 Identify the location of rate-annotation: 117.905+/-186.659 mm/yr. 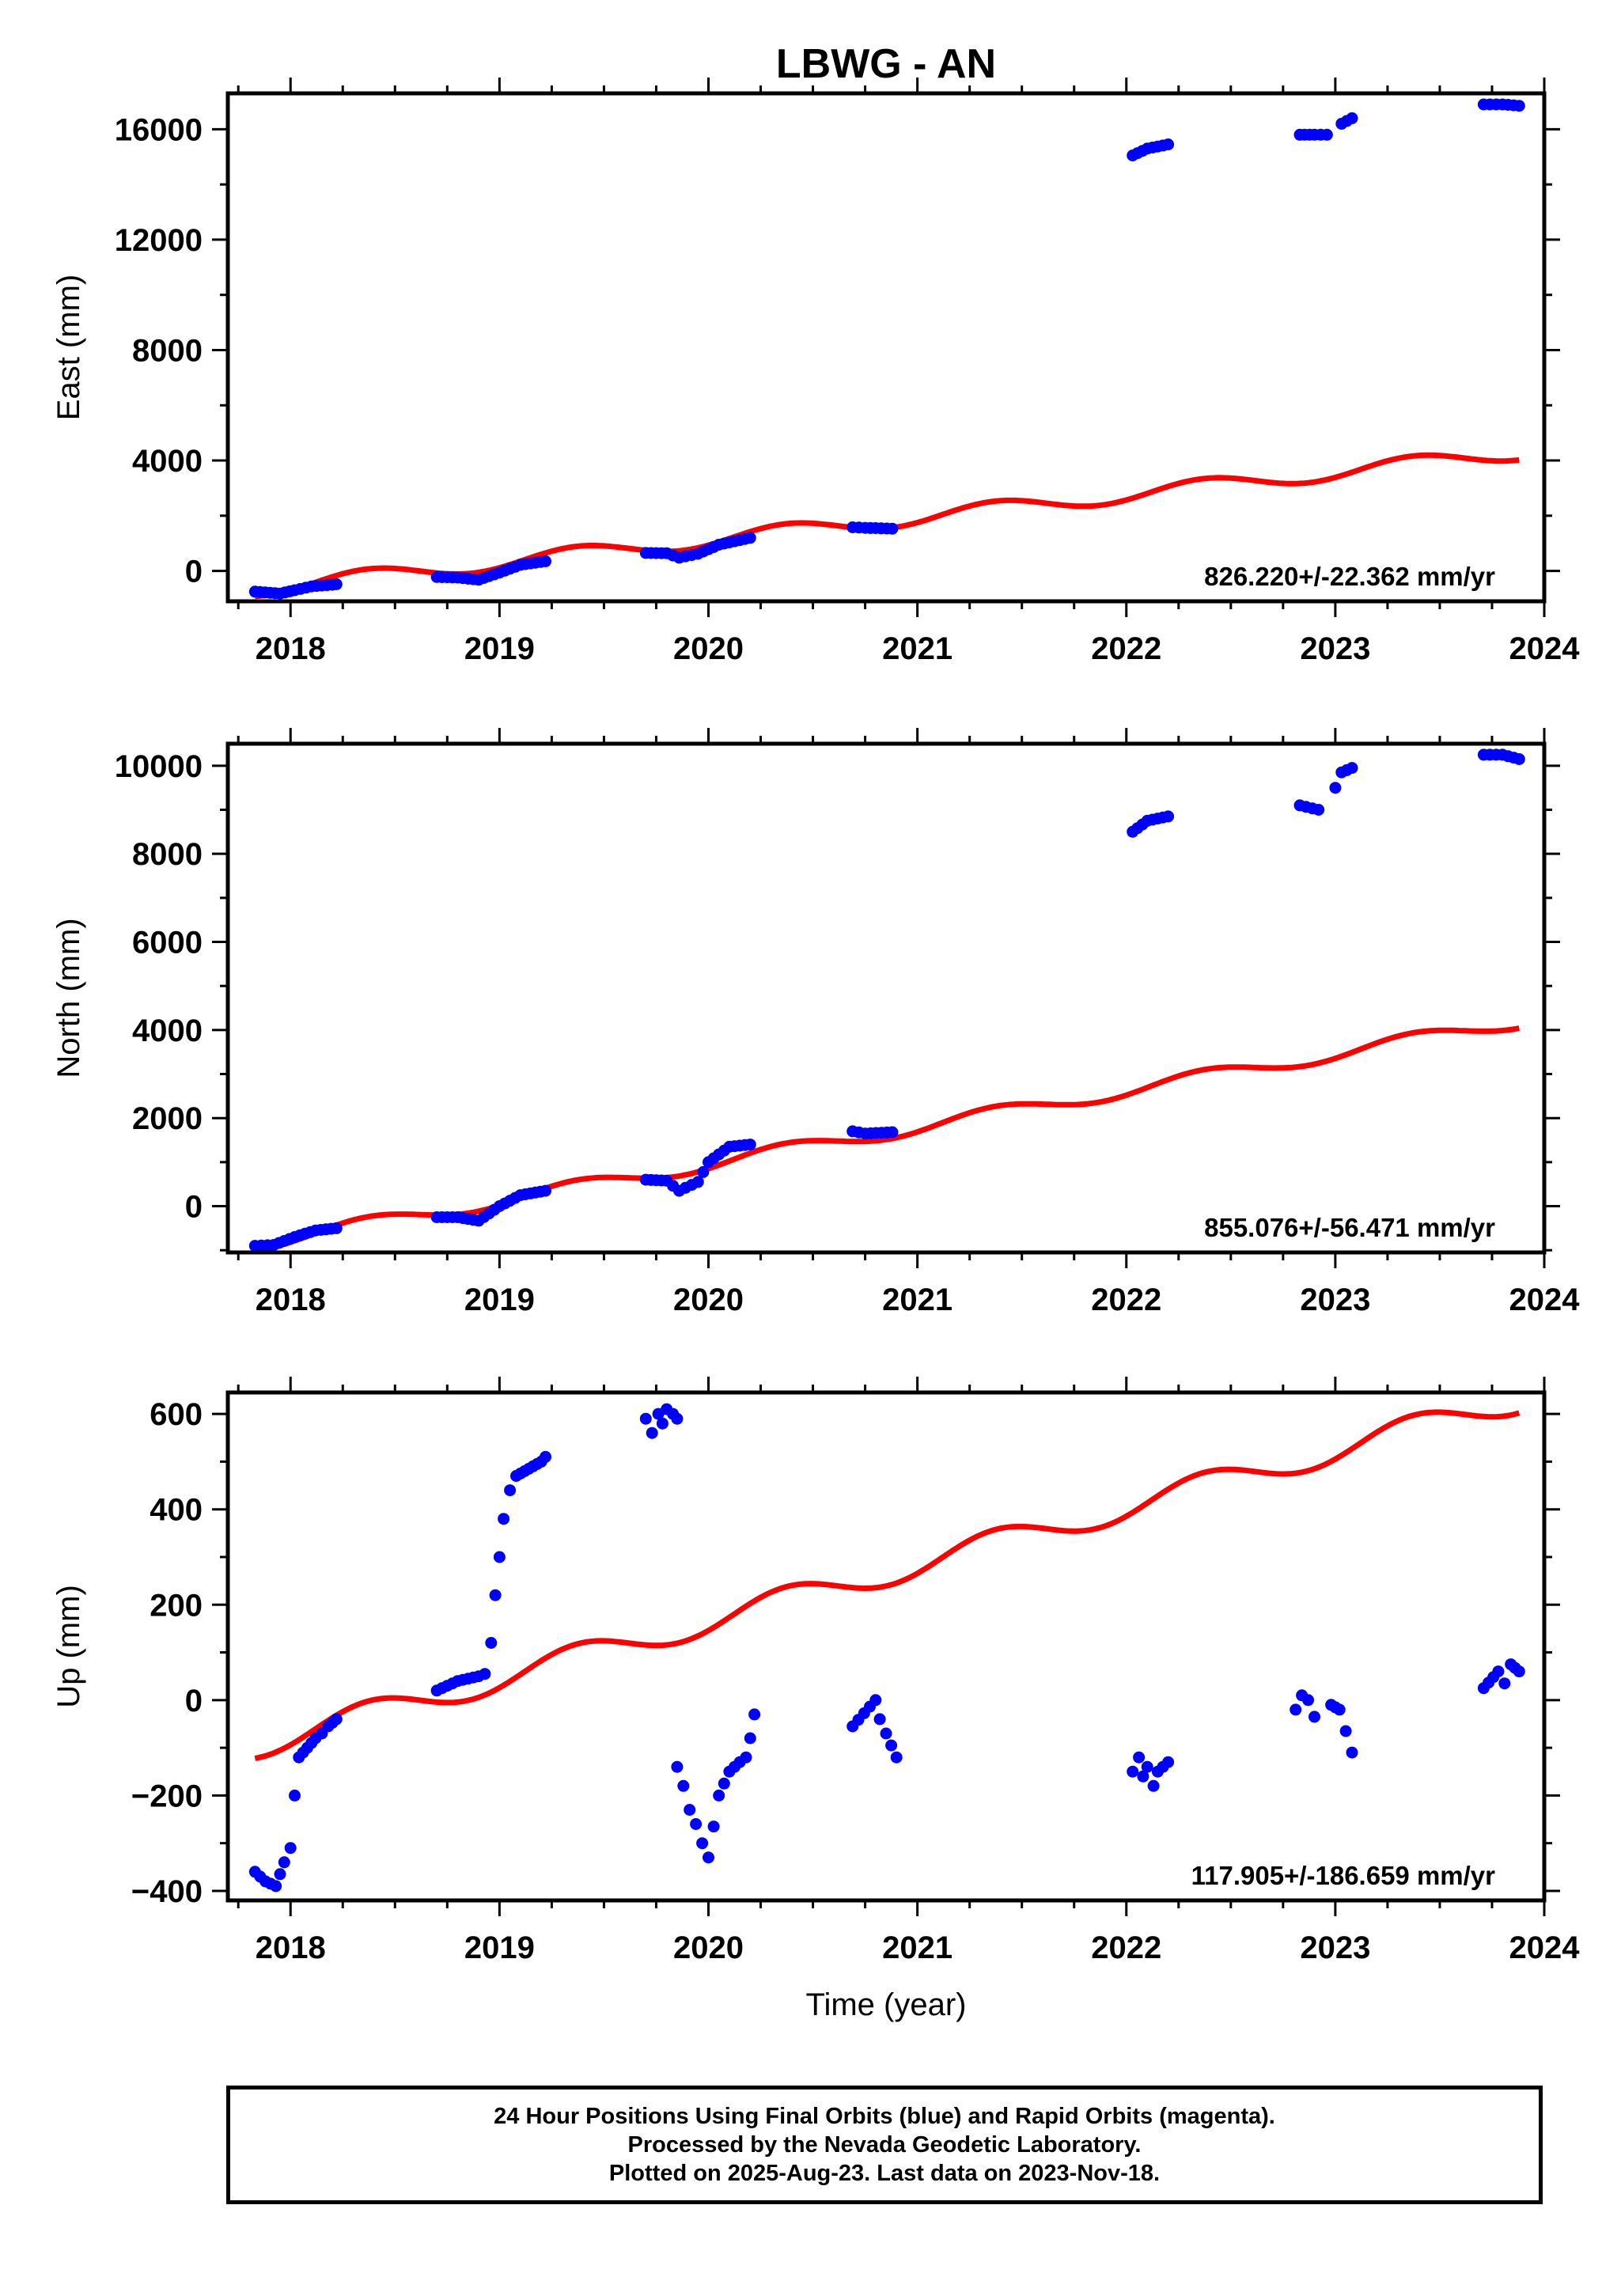
(1343, 1875).